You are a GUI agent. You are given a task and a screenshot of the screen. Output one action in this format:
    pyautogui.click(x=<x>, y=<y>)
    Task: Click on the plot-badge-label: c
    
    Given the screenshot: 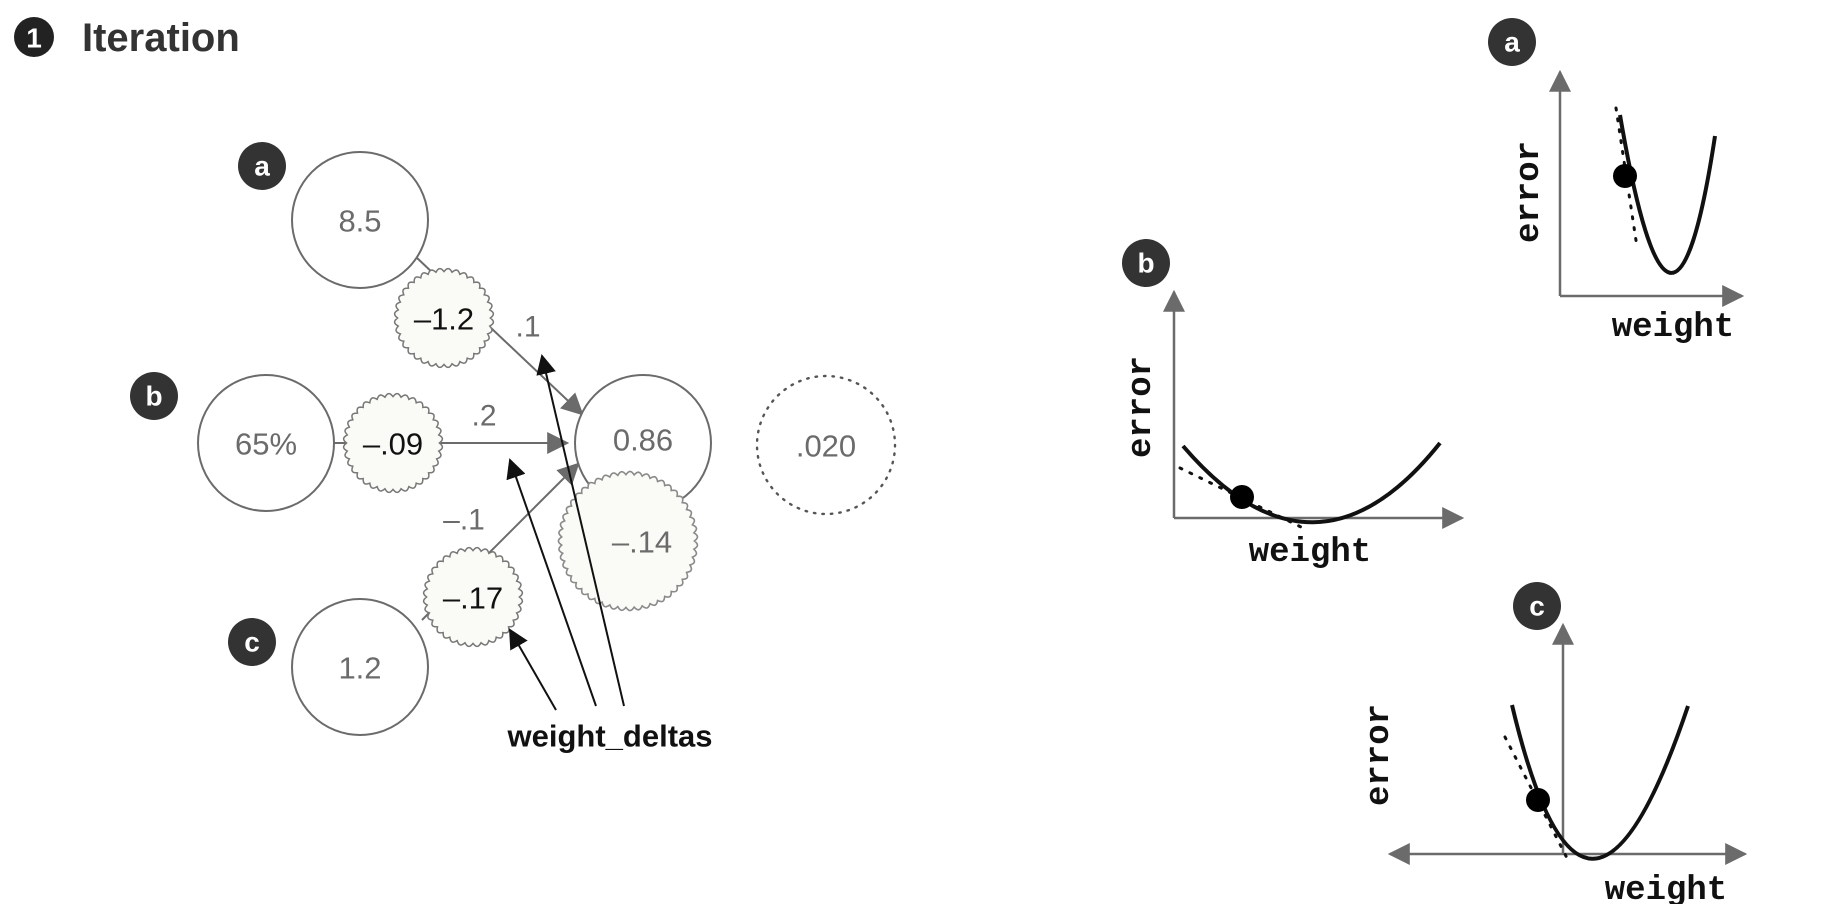 What is the action you would take?
    pyautogui.click(x=1537, y=606)
    